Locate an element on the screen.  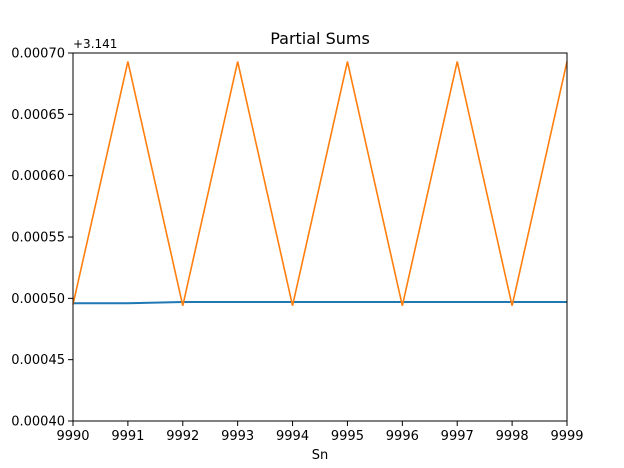
x-tick-label: 9990 is located at coordinates (72, 436).